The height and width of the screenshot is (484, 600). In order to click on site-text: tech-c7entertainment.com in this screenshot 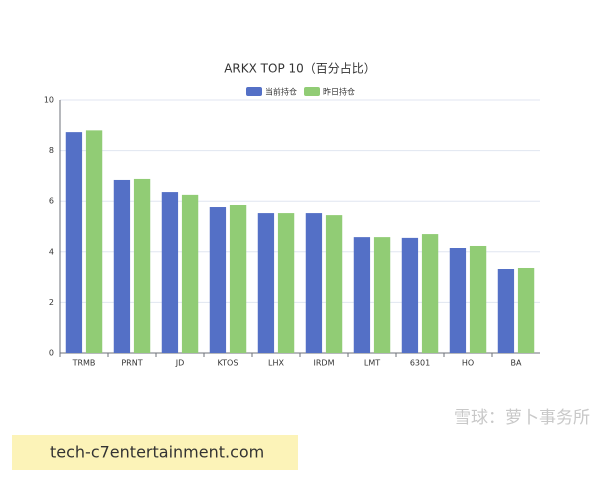, I will do `click(157, 452)`.